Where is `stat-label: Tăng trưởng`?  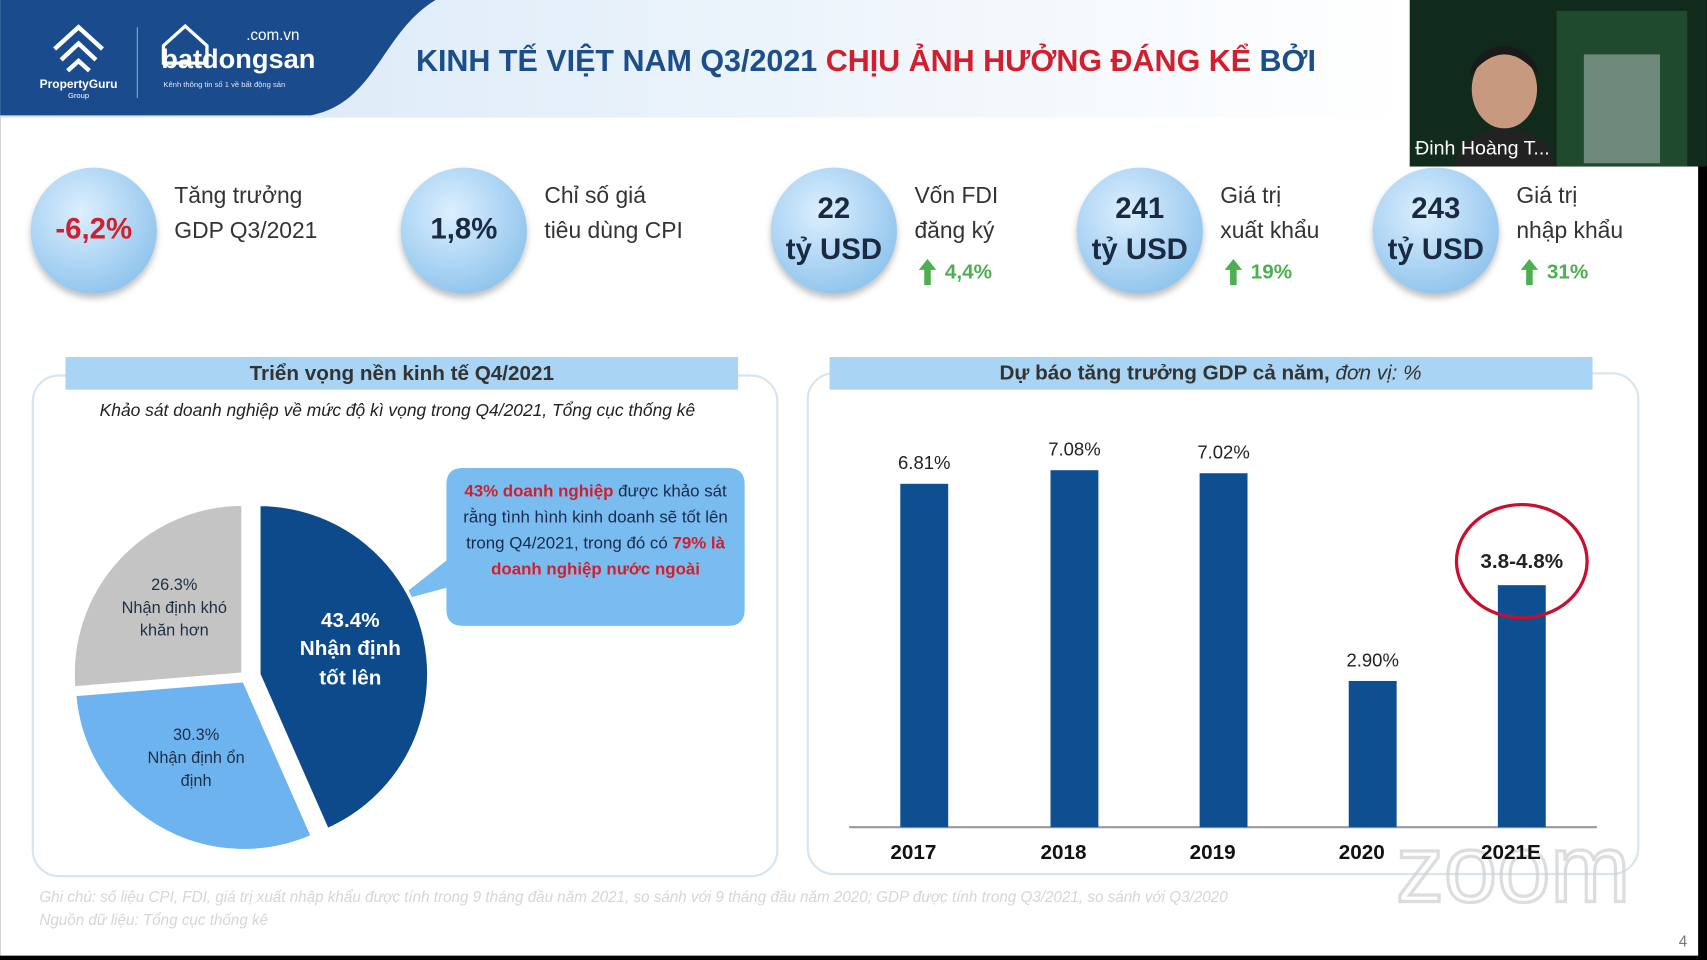 stat-label: Tăng trưởng is located at coordinates (238, 195).